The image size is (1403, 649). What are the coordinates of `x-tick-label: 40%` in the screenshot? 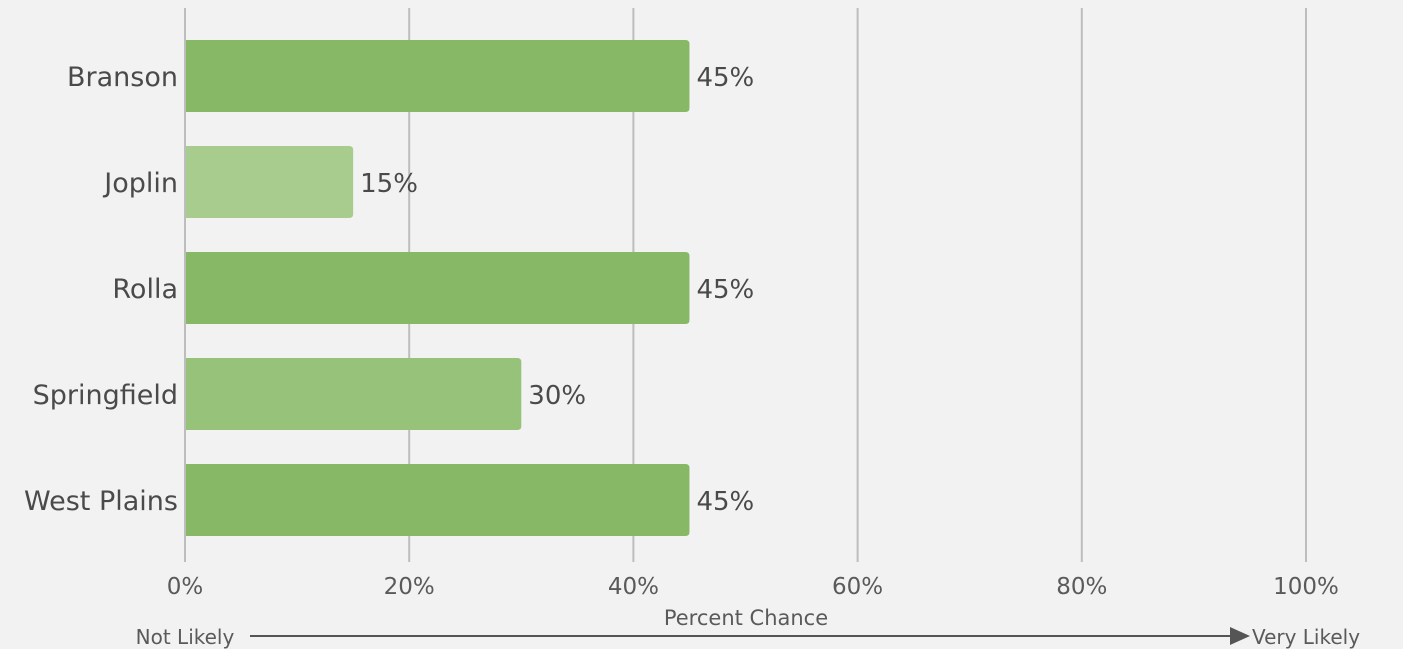 It's located at (633, 587).